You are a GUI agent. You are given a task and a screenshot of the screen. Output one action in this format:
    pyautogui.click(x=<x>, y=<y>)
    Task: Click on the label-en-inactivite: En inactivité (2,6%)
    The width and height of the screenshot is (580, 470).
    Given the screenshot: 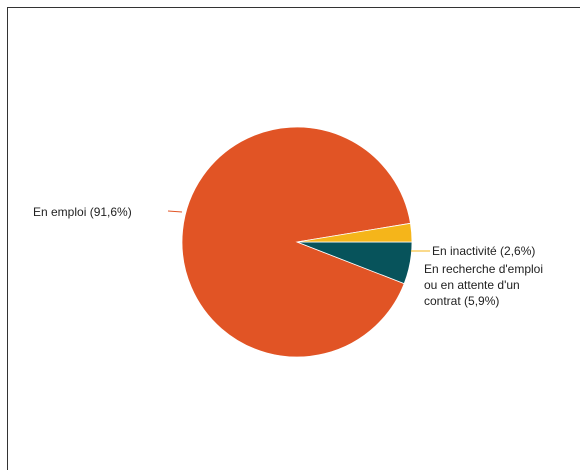 What is the action you would take?
    pyautogui.click(x=483, y=251)
    